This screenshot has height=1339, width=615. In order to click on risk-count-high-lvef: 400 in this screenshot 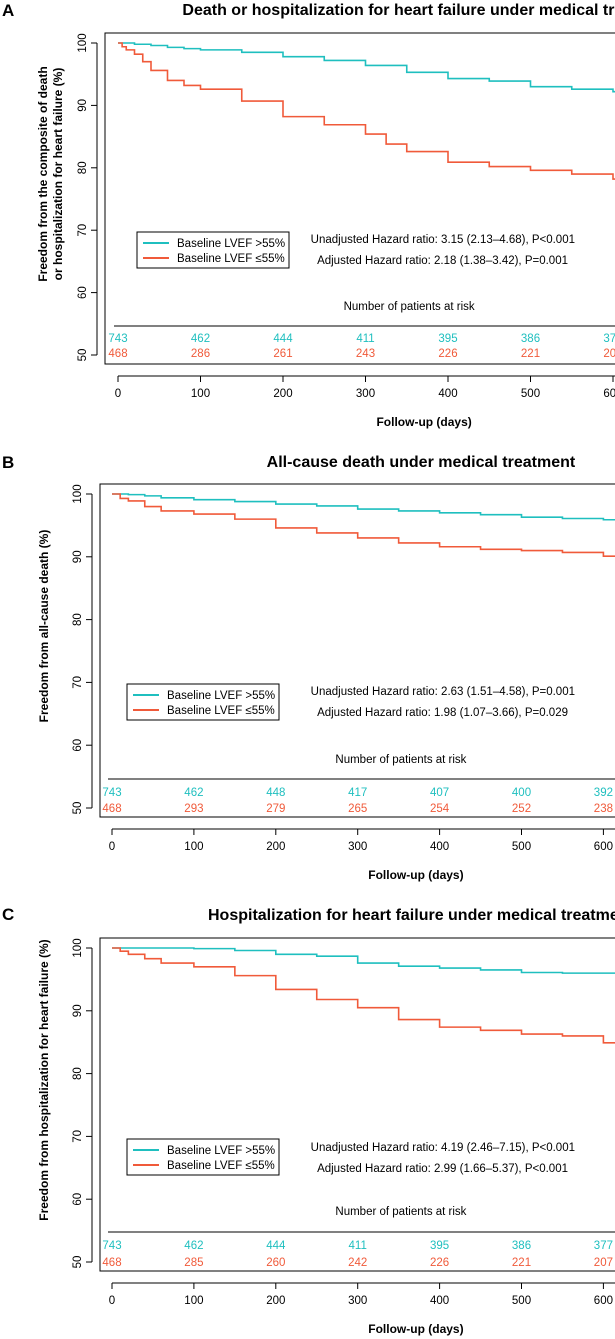, I will do `click(521, 793)`.